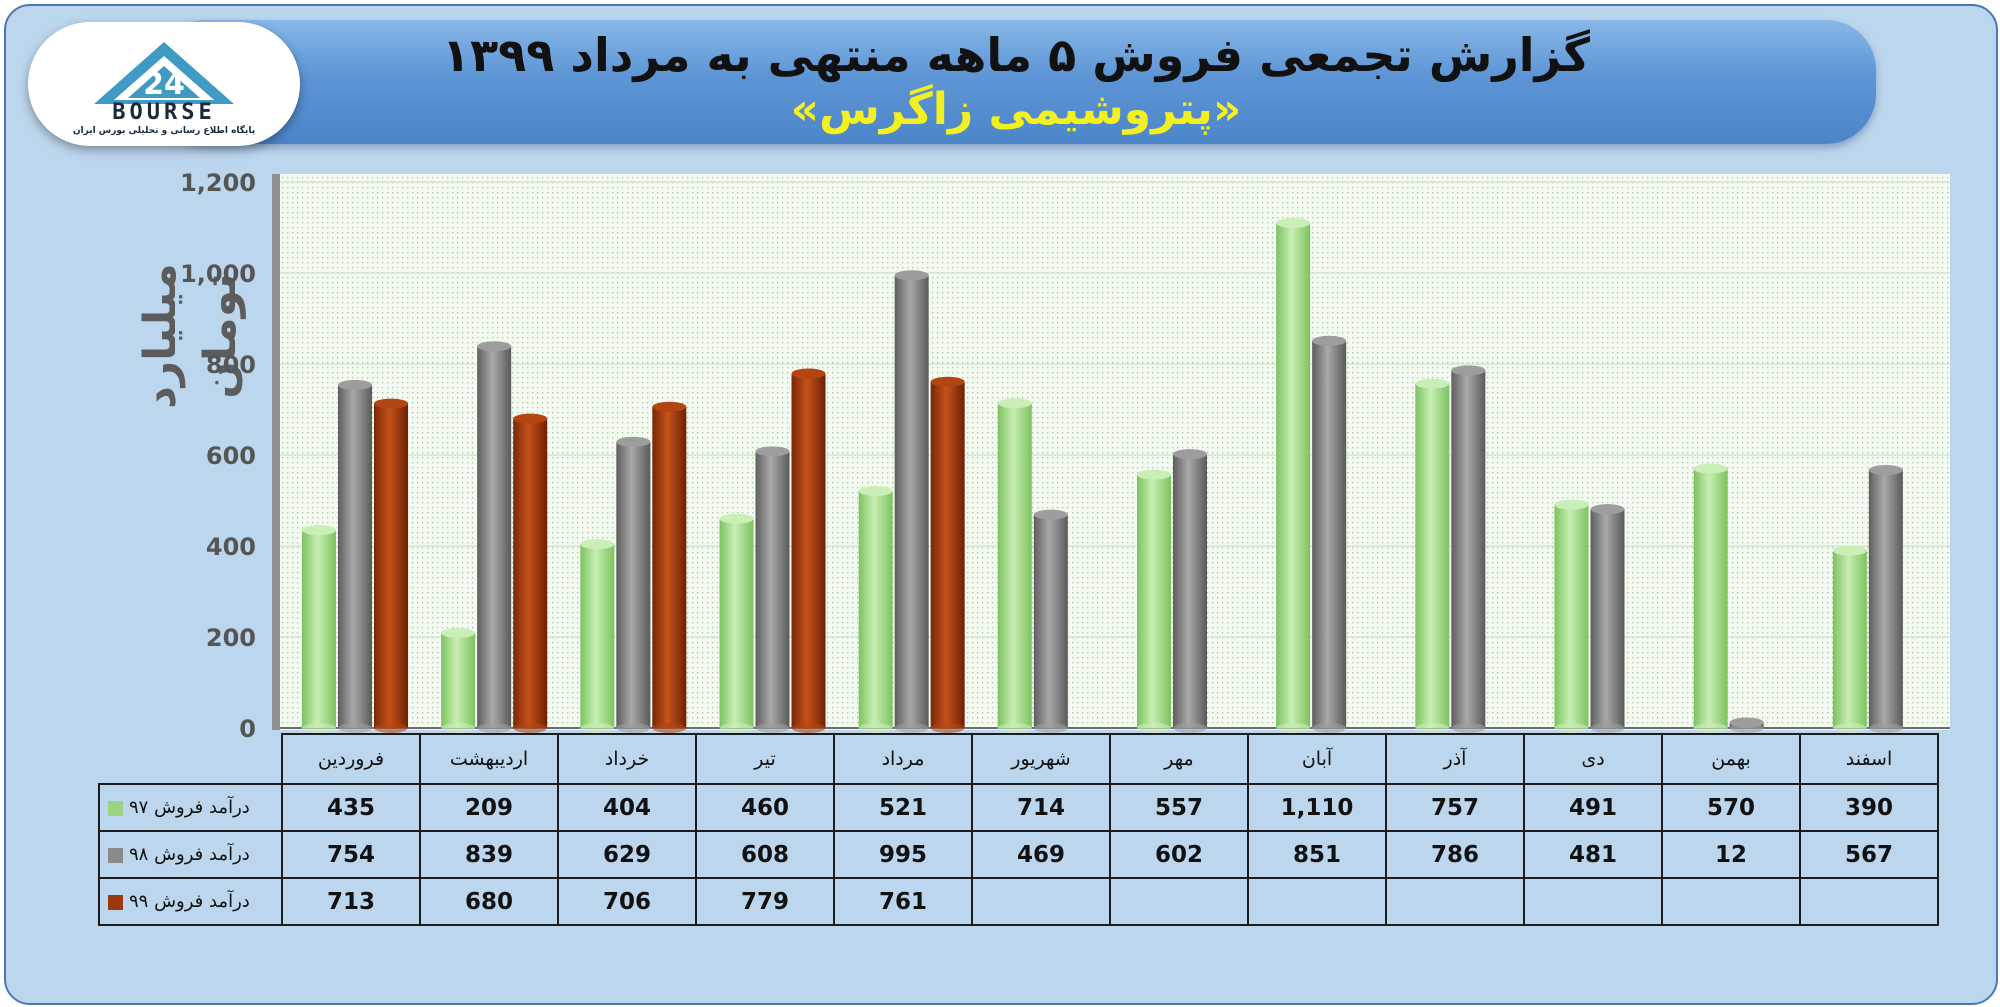  What do you see at coordinates (627, 901) in the screenshot?
I see `data-label: 706` at bounding box center [627, 901].